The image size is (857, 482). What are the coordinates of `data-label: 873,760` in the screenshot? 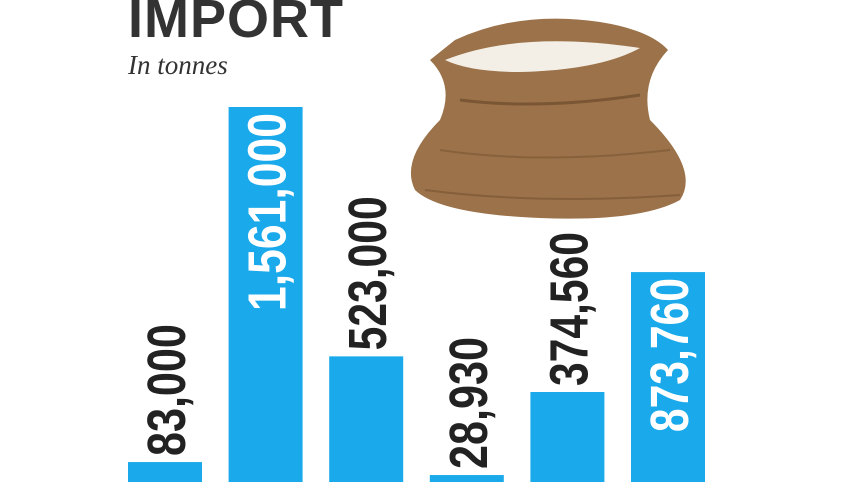 It's located at (670, 355).